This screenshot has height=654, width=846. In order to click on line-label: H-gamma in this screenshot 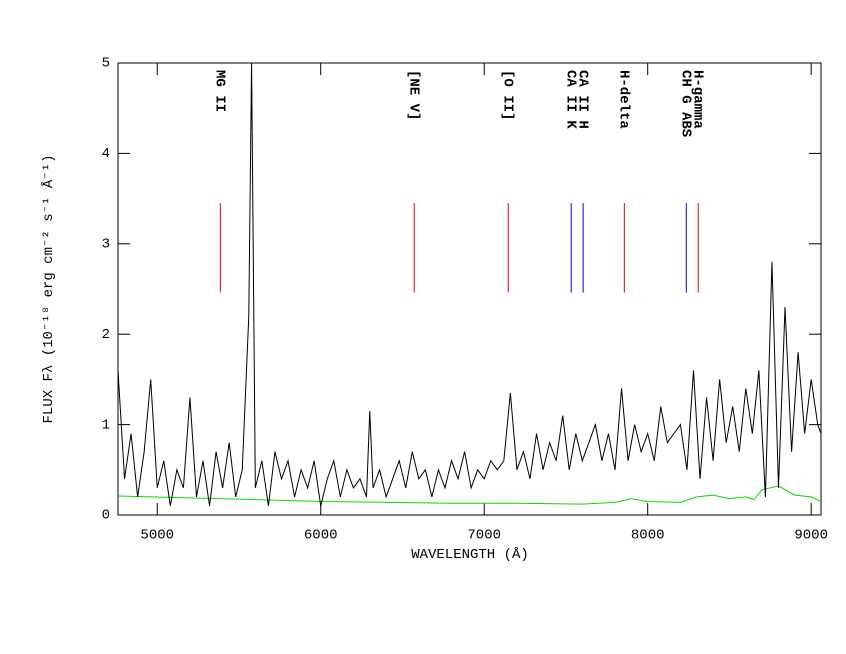, I will do `click(698, 99)`.